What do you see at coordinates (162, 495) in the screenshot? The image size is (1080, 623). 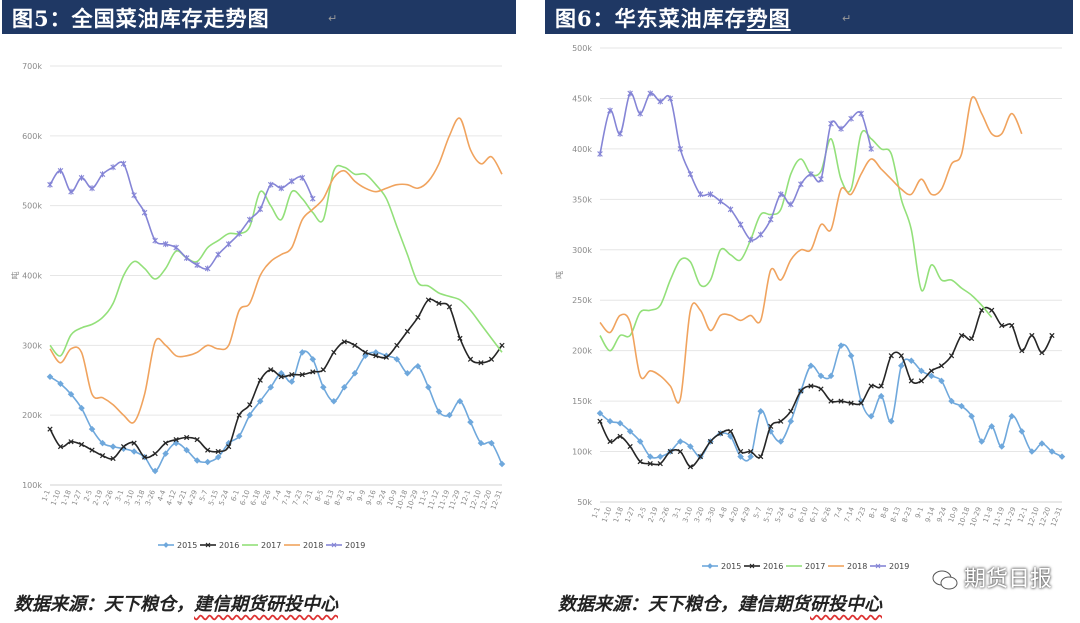 I see `x-tick-label: 4-4` at bounding box center [162, 495].